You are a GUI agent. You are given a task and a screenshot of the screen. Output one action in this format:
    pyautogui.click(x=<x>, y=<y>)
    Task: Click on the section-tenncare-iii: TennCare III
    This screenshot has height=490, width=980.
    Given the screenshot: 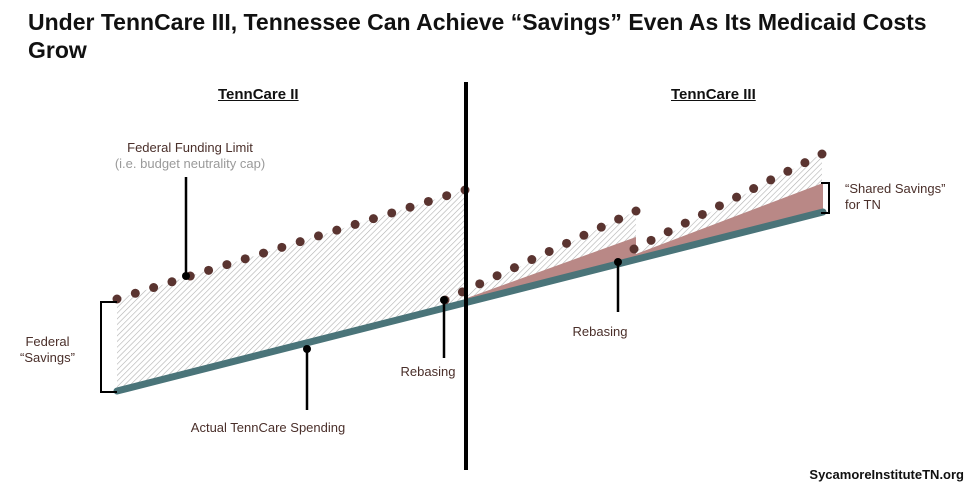 What is the action you would take?
    pyautogui.click(x=713, y=94)
    